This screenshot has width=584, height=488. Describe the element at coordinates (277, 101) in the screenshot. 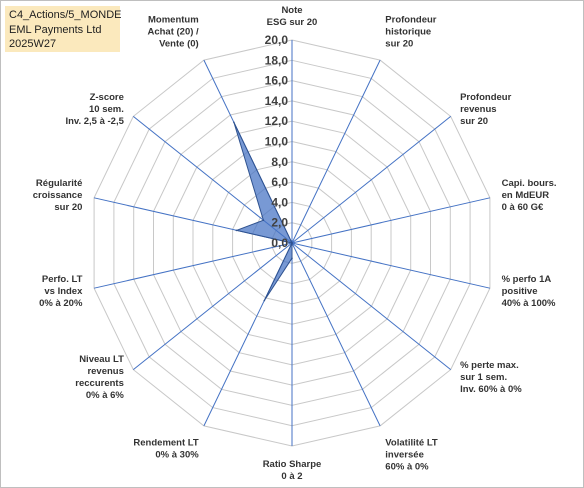

I see `tick-label: 14,0` at that location.